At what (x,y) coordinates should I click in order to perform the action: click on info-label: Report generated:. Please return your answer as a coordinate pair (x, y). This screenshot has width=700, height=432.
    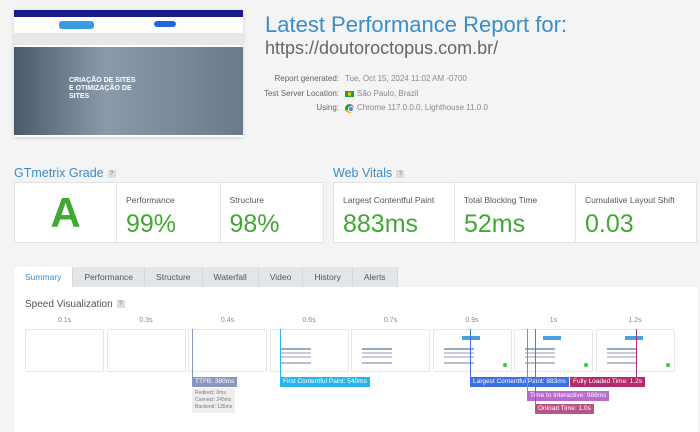
    Looking at the image, I should click on (307, 78).